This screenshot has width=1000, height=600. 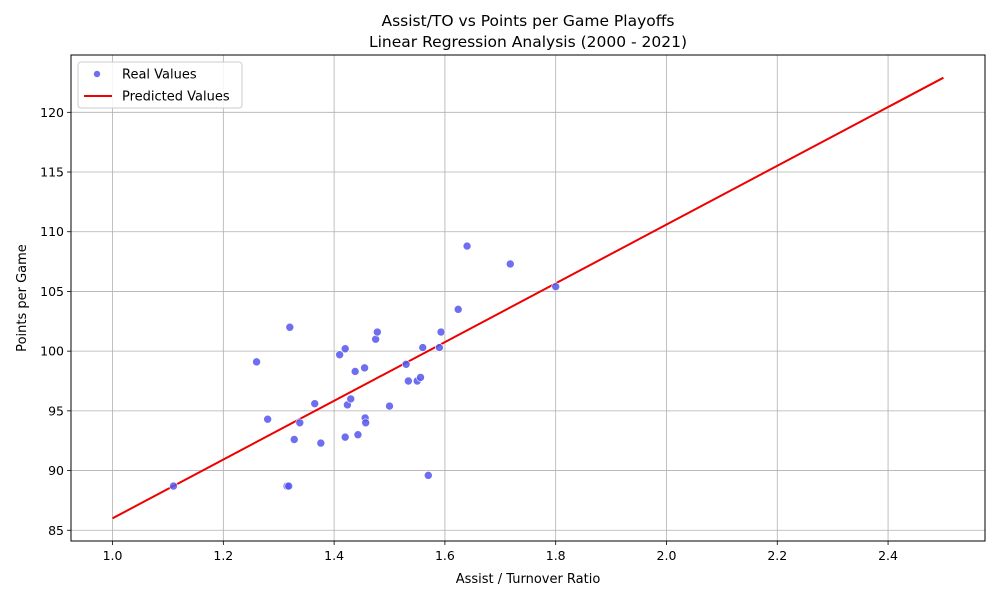 I want to click on x-axis-ticks: 1.0 1.2 1.4 1.6 1.8 2.0 2.2 2.4, so click(x=500, y=552).